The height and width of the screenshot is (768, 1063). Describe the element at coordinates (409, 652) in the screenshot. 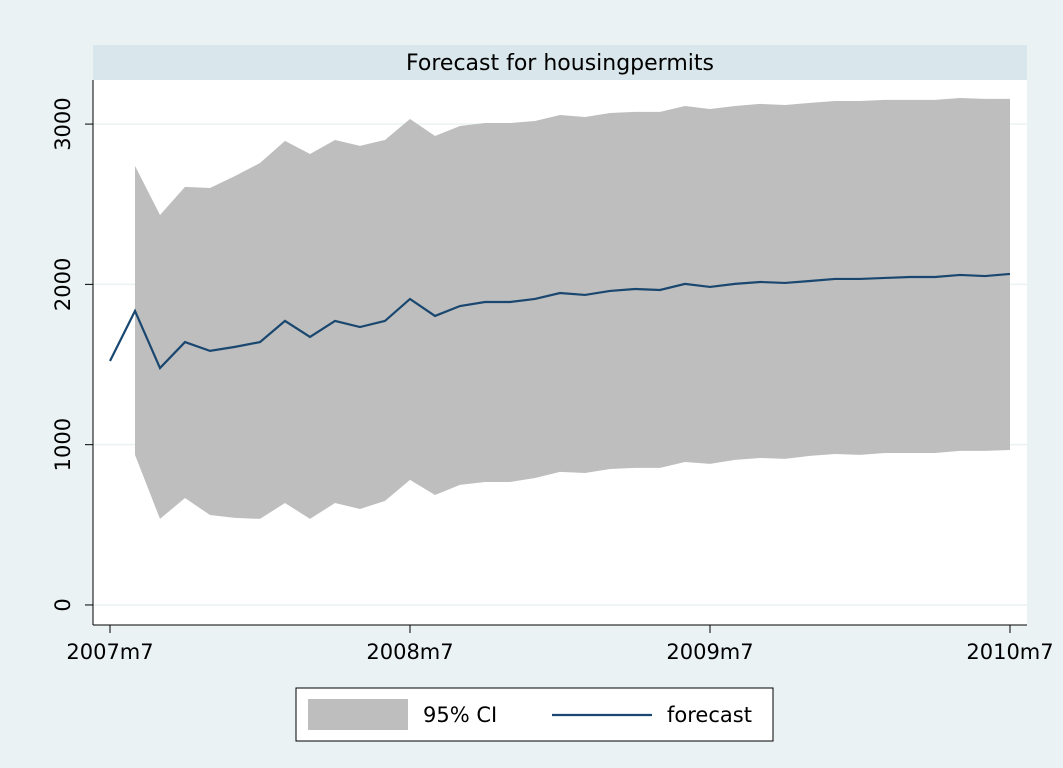

I see `x-tick-label: 2008m7` at that location.